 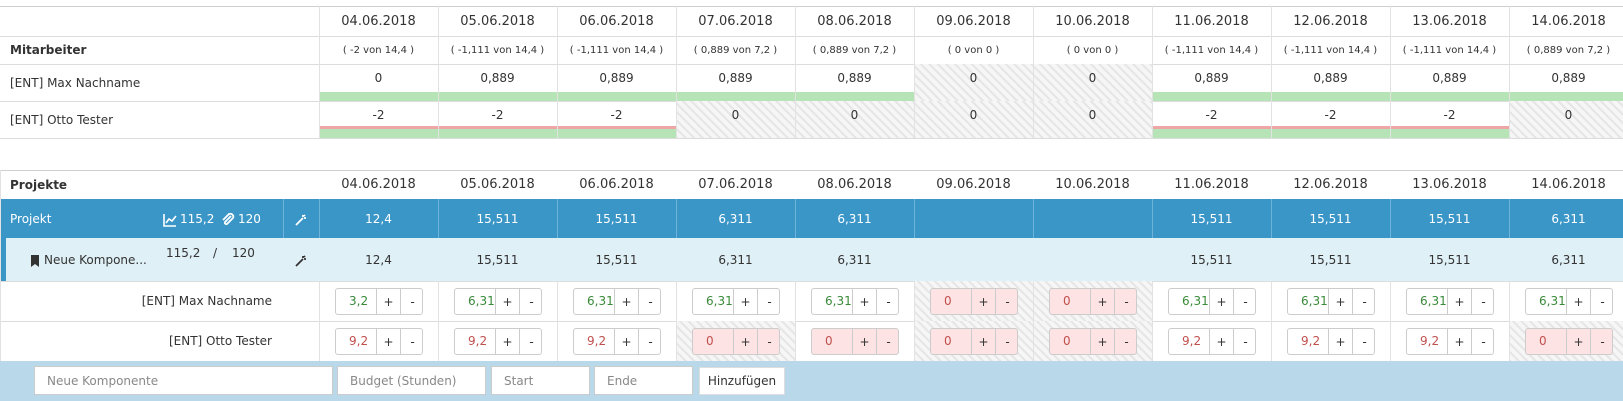 I want to click on hours-cell: 6,311+-, so click(x=497, y=301).